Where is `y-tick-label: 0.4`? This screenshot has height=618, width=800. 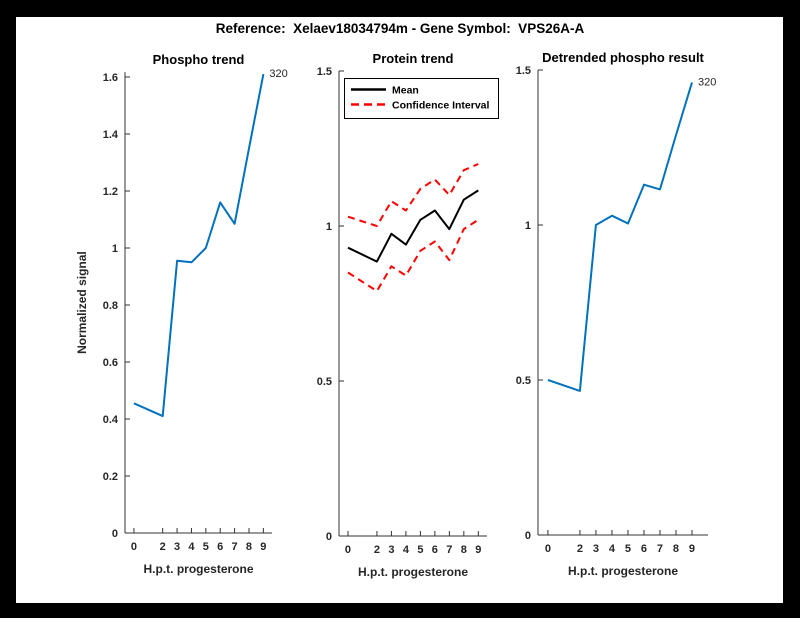 y-tick-label: 0.4 is located at coordinates (111, 420).